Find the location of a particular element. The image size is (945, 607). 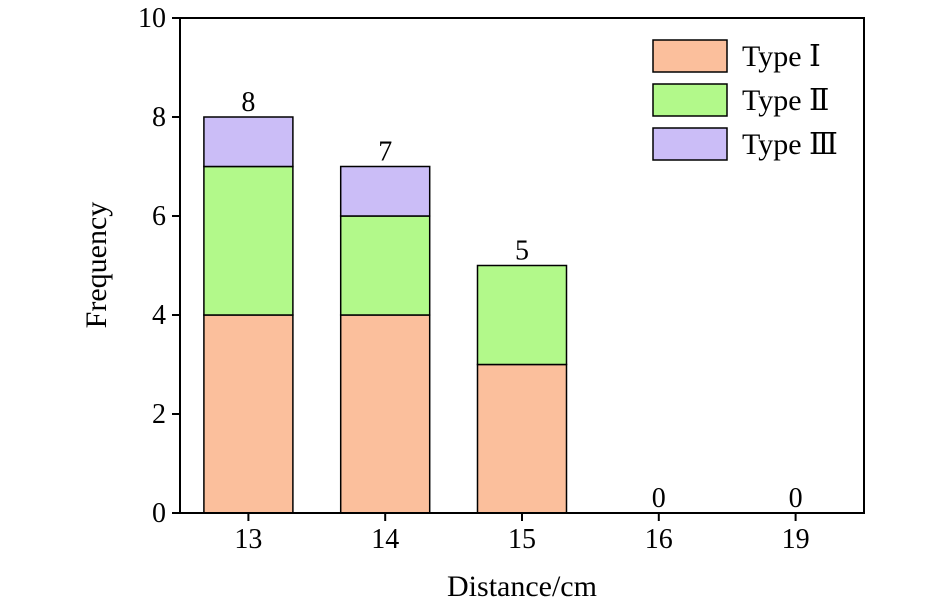

y-axis: 0 2 4 6 8 10 is located at coordinates (159, 266).